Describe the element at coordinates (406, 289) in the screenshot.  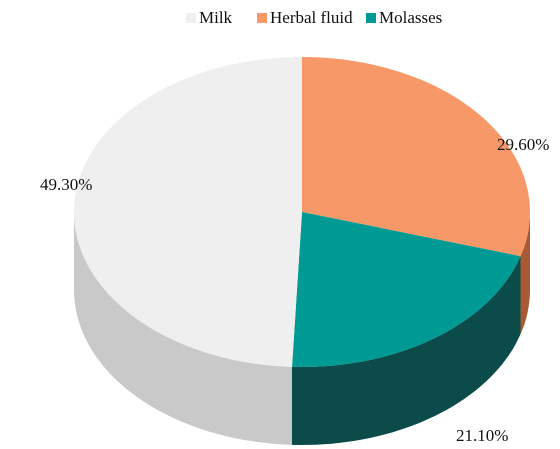
I see `slice` at that location.